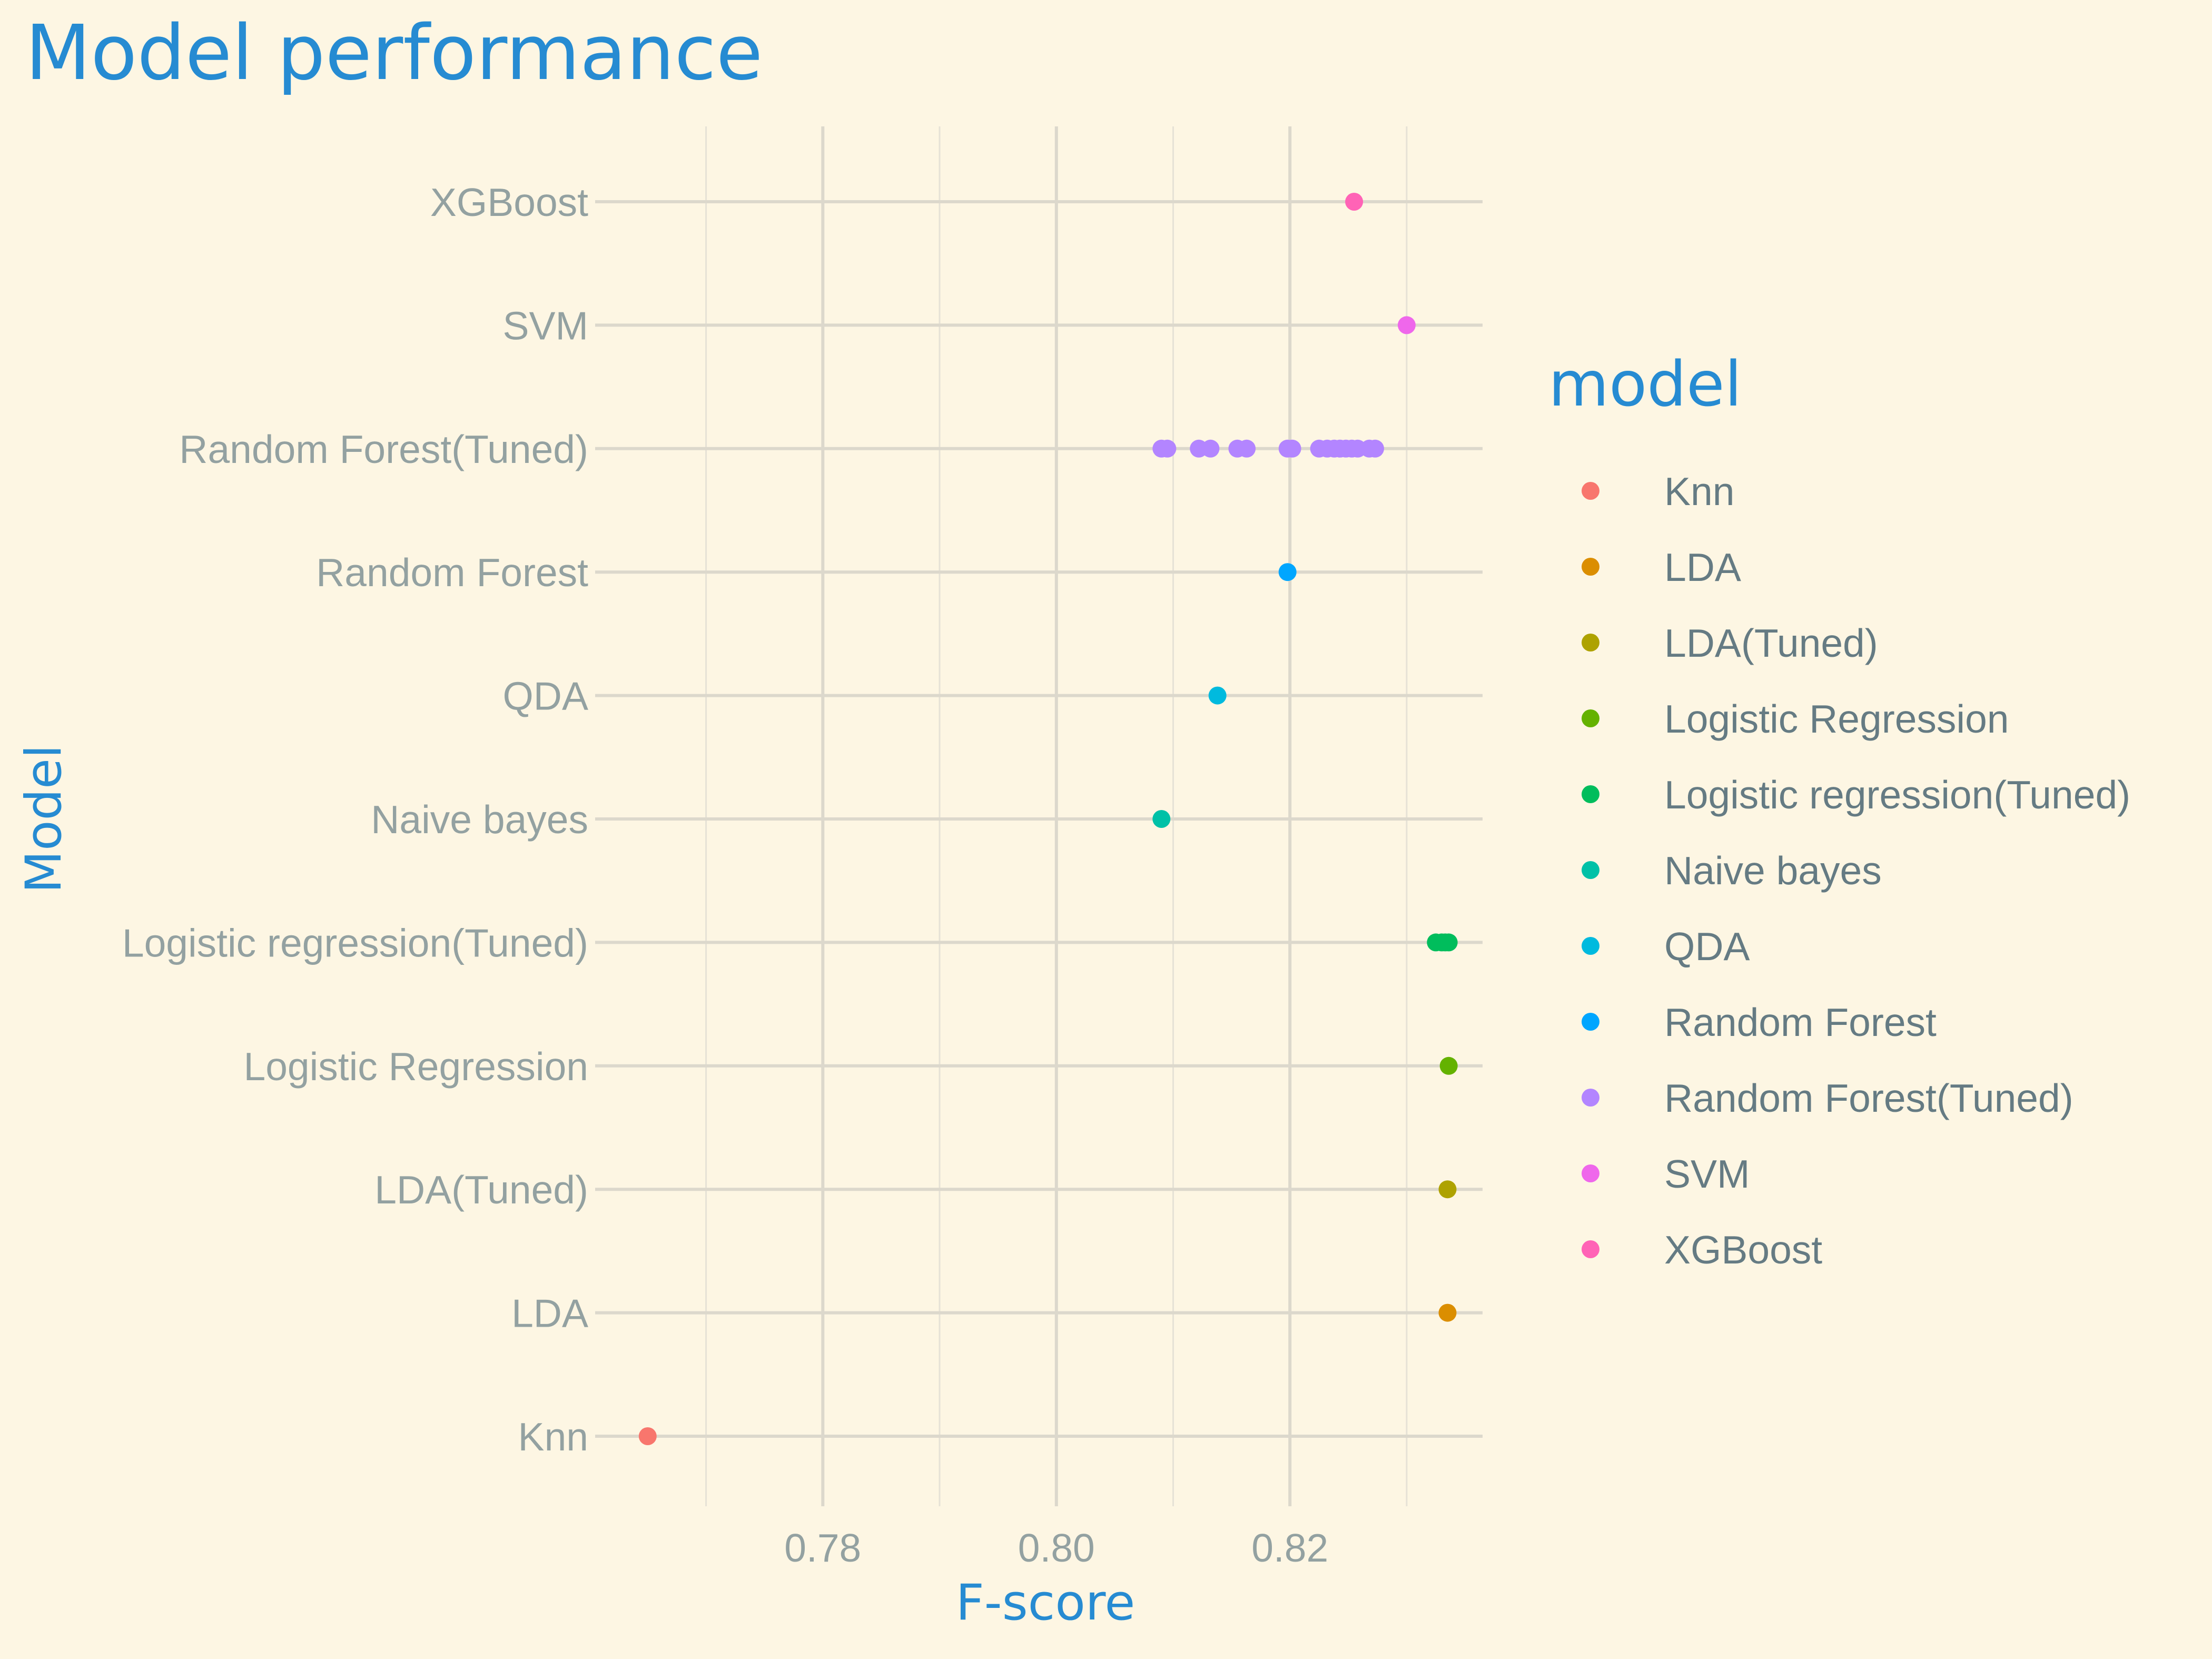  I want to click on y-tick-label: SVM, so click(545, 325).